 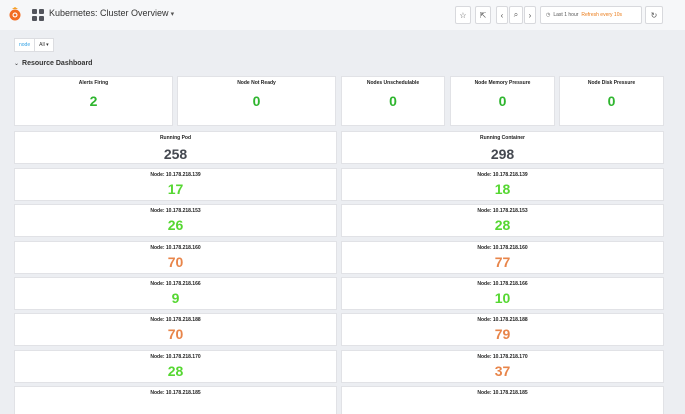 What do you see at coordinates (109, 13) in the screenshot?
I see `dashboard-title-text: Kubernetes: Cluster Overview` at bounding box center [109, 13].